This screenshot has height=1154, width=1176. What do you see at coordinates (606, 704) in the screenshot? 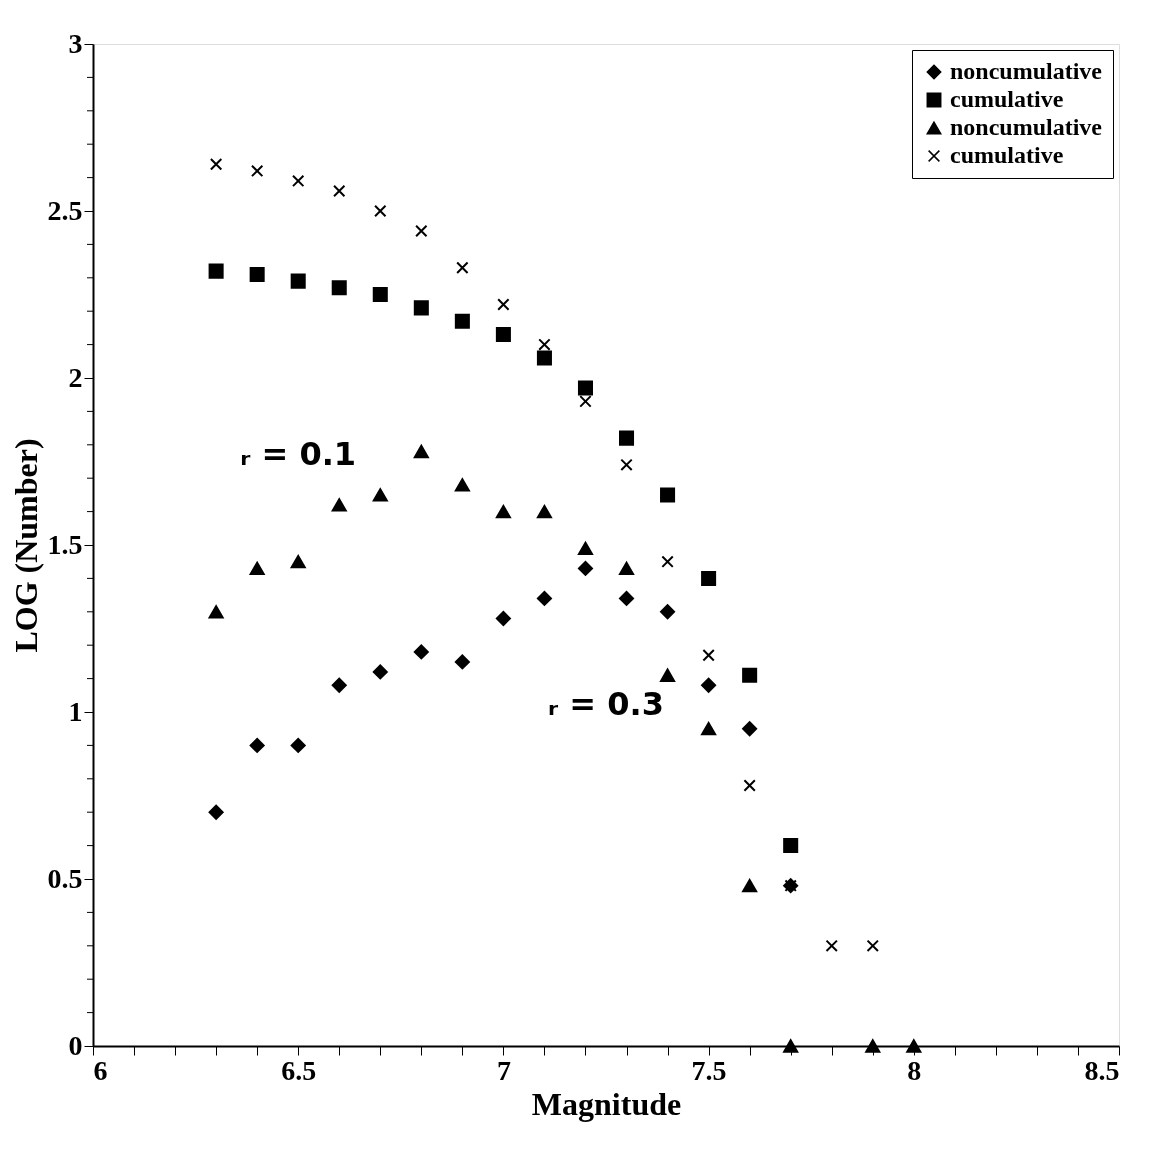
I see `annotation: ᵣ = 0.3` at bounding box center [606, 704].